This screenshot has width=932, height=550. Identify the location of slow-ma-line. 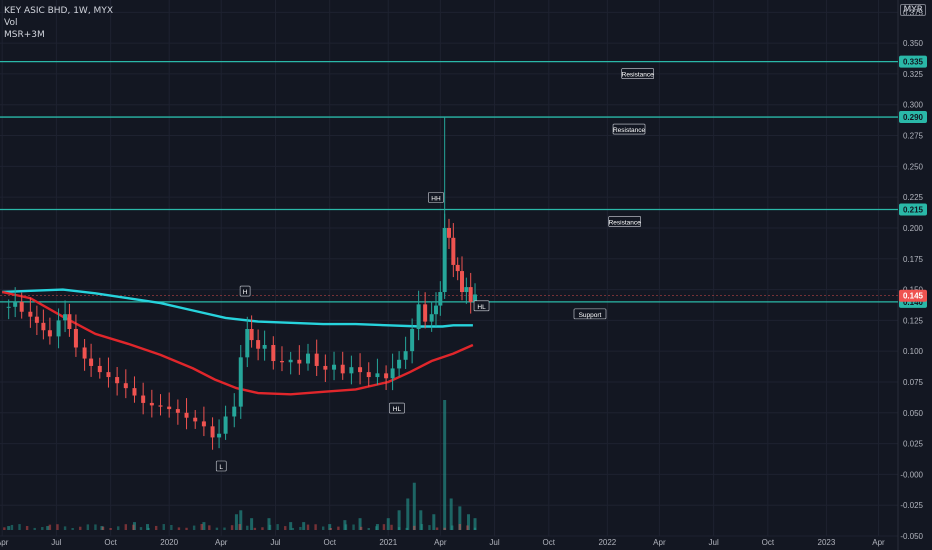
(237, 308).